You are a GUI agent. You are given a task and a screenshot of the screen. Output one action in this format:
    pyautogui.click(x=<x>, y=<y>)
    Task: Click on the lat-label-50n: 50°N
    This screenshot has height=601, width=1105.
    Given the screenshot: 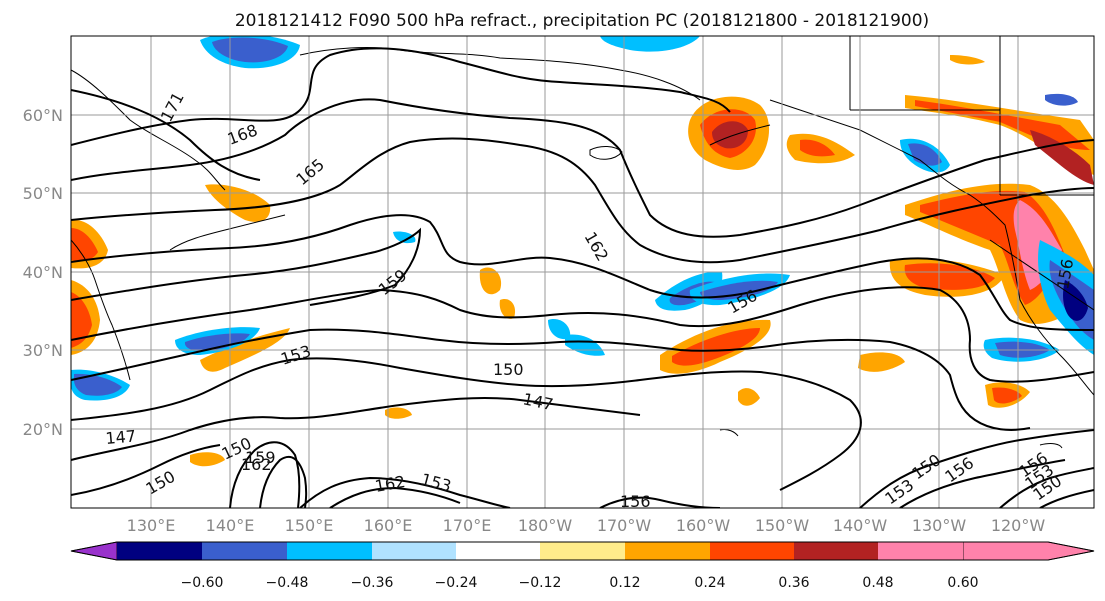 What is the action you would take?
    pyautogui.click(x=43, y=193)
    